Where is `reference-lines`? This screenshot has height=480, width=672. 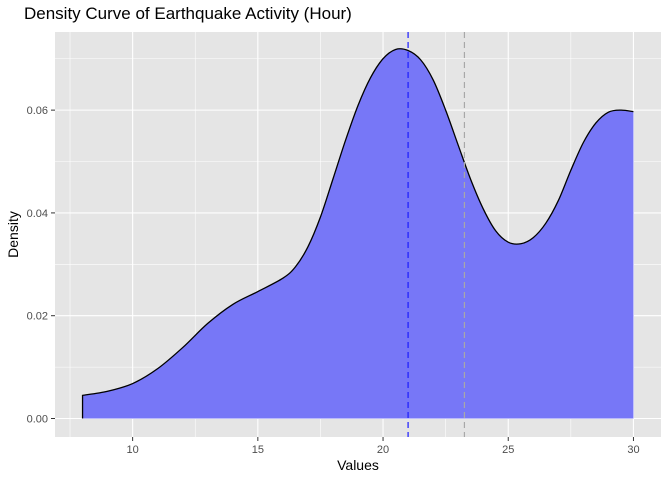
reference-lines is located at coordinates (436, 234).